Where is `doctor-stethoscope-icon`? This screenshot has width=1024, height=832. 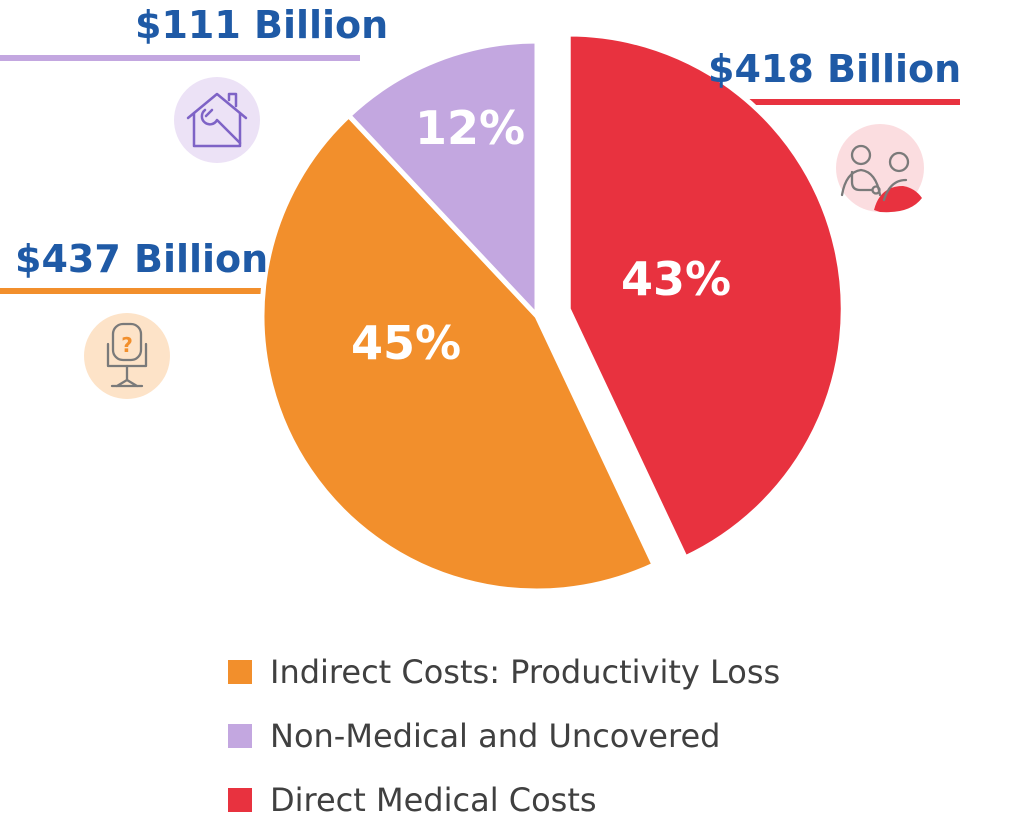 doctor-stethoscope-icon is located at coordinates (880, 168).